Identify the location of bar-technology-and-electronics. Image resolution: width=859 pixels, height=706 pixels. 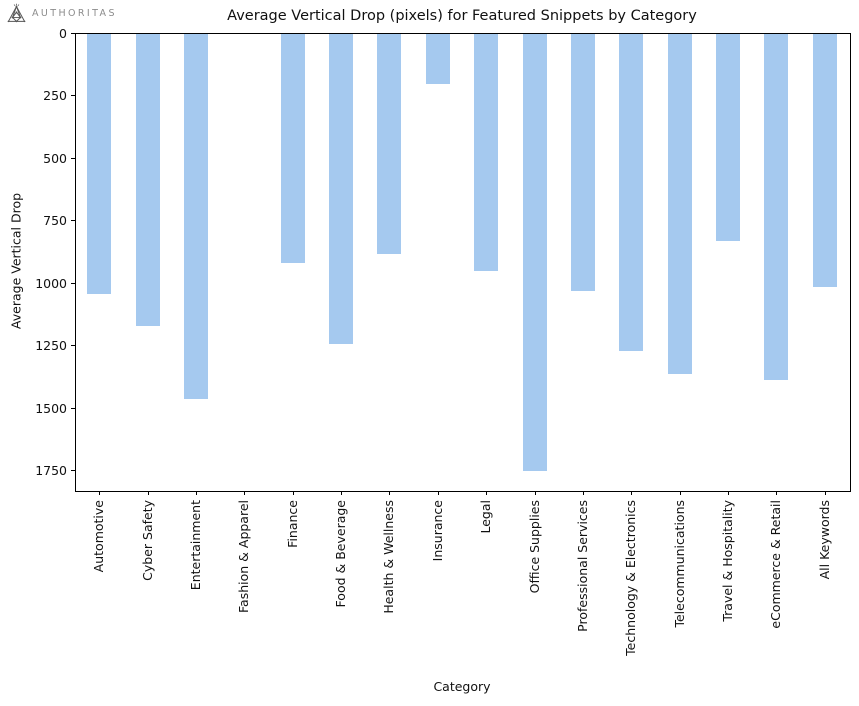
(631, 193).